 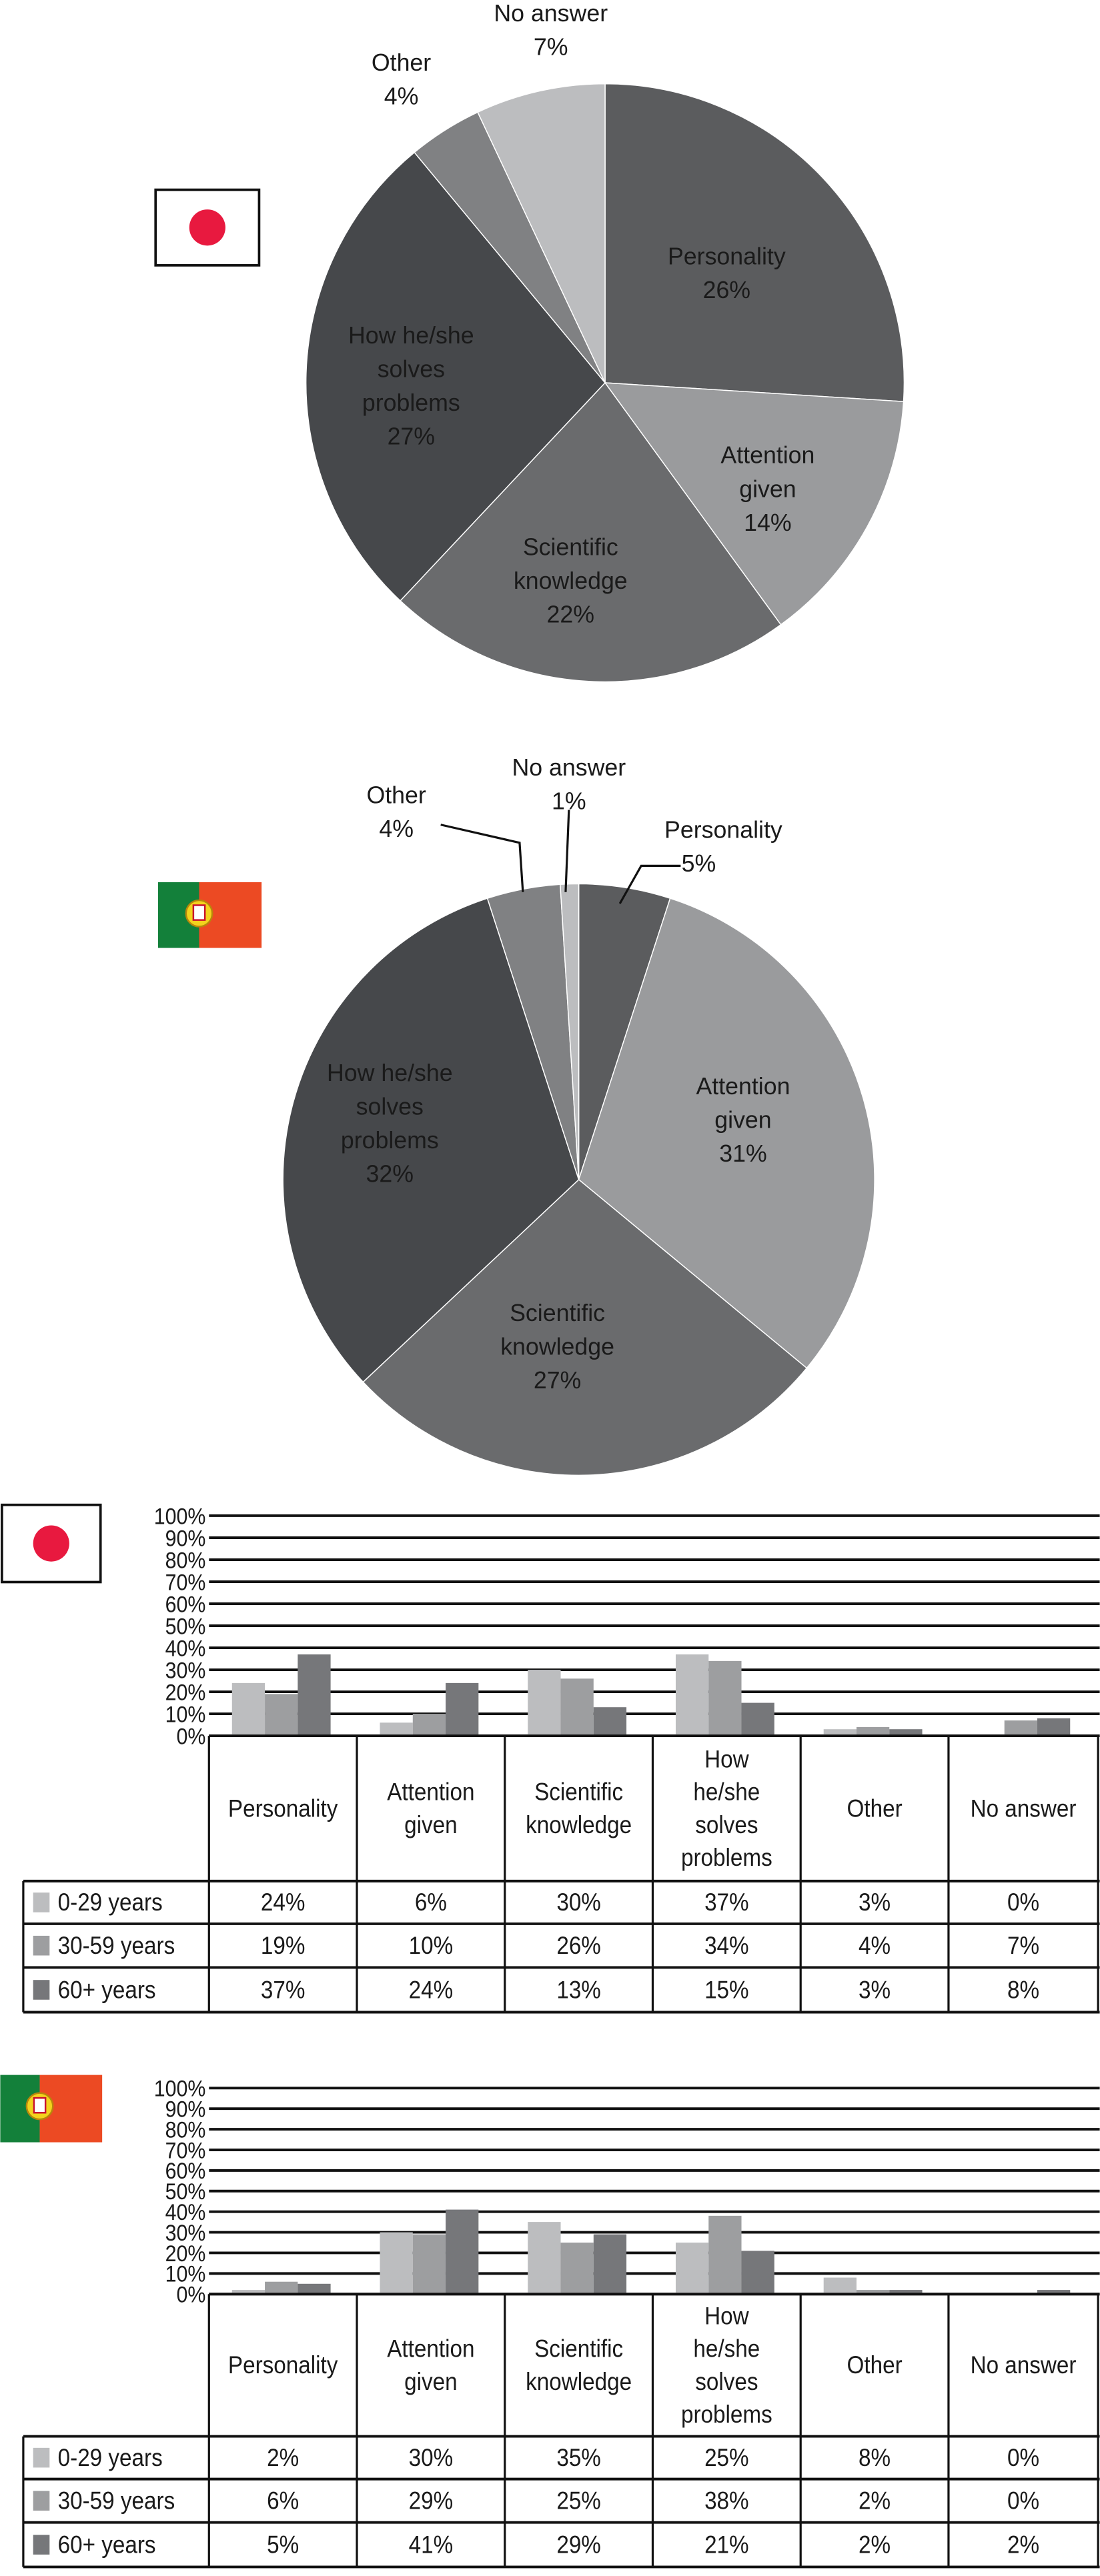 I want to click on legend-swatch-60-years, so click(x=41, y=2545).